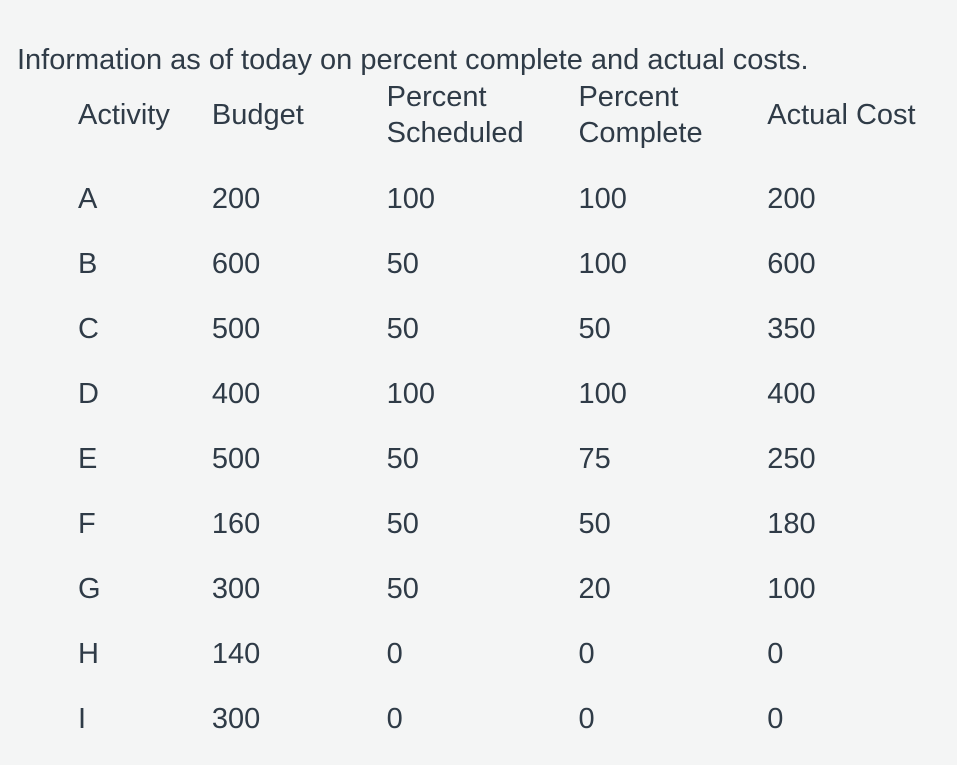 Image resolution: width=957 pixels, height=765 pixels. Describe the element at coordinates (124, 115) in the screenshot. I see `column-header-activity: Activity` at that location.